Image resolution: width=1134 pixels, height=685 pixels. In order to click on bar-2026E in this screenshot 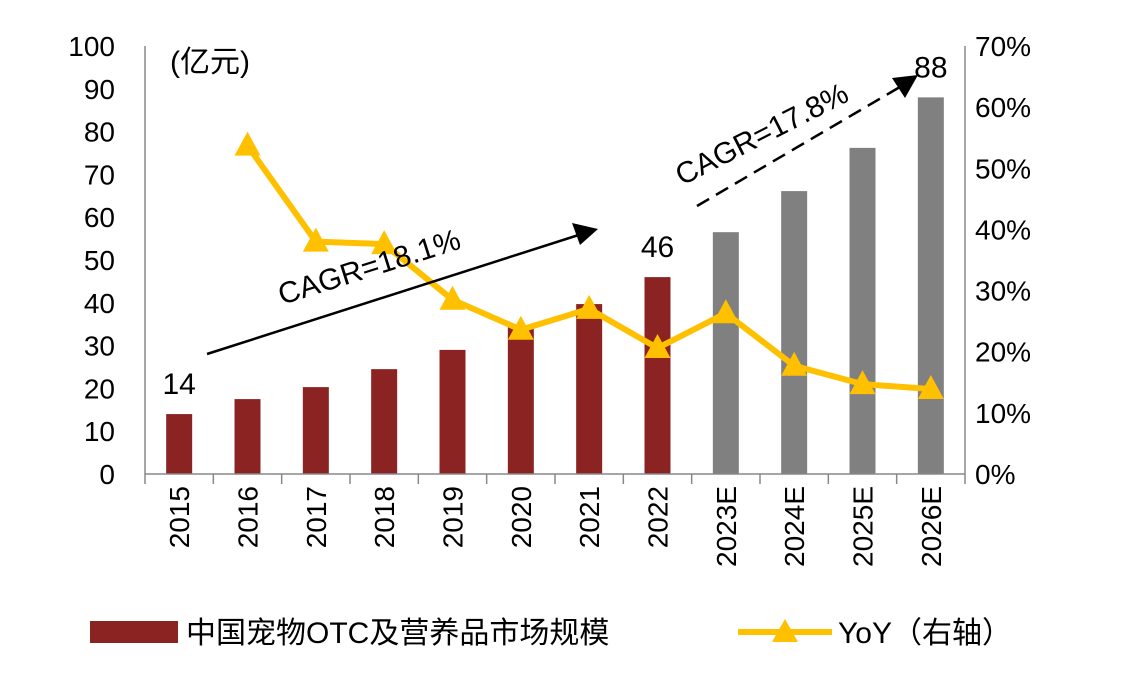, I will do `click(930, 286)`.